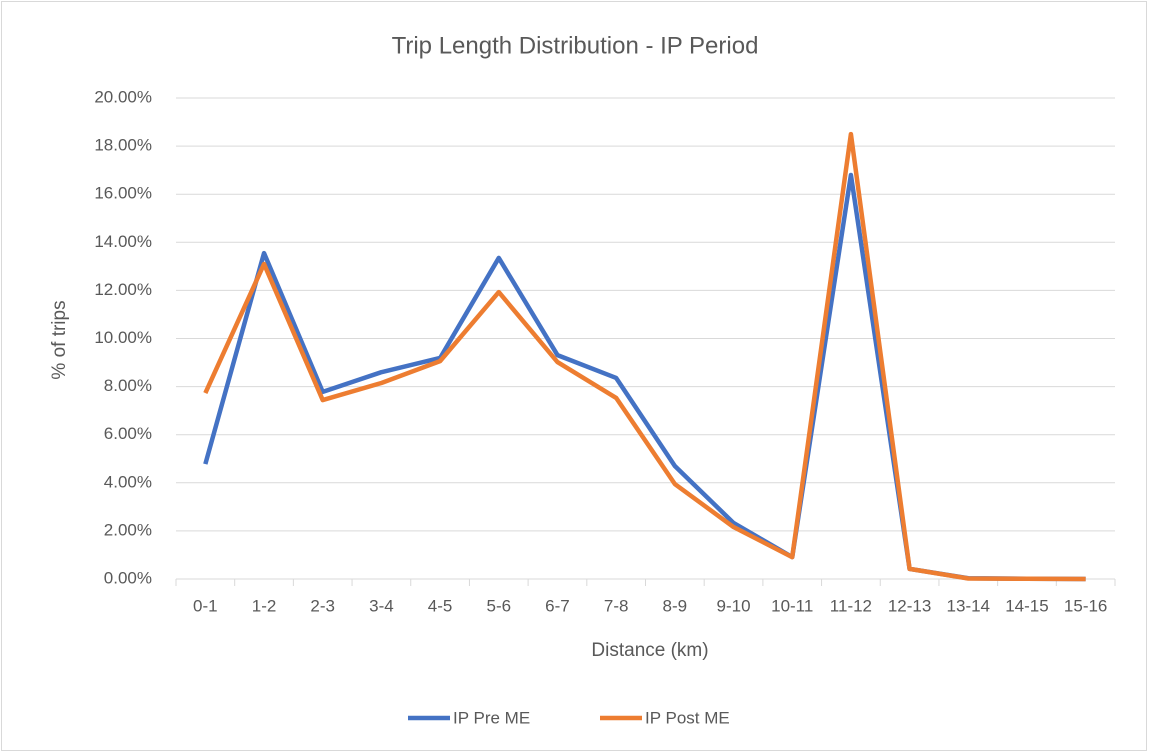  What do you see at coordinates (792, 605) in the screenshot?
I see `x-tick-label: 10-11` at bounding box center [792, 605].